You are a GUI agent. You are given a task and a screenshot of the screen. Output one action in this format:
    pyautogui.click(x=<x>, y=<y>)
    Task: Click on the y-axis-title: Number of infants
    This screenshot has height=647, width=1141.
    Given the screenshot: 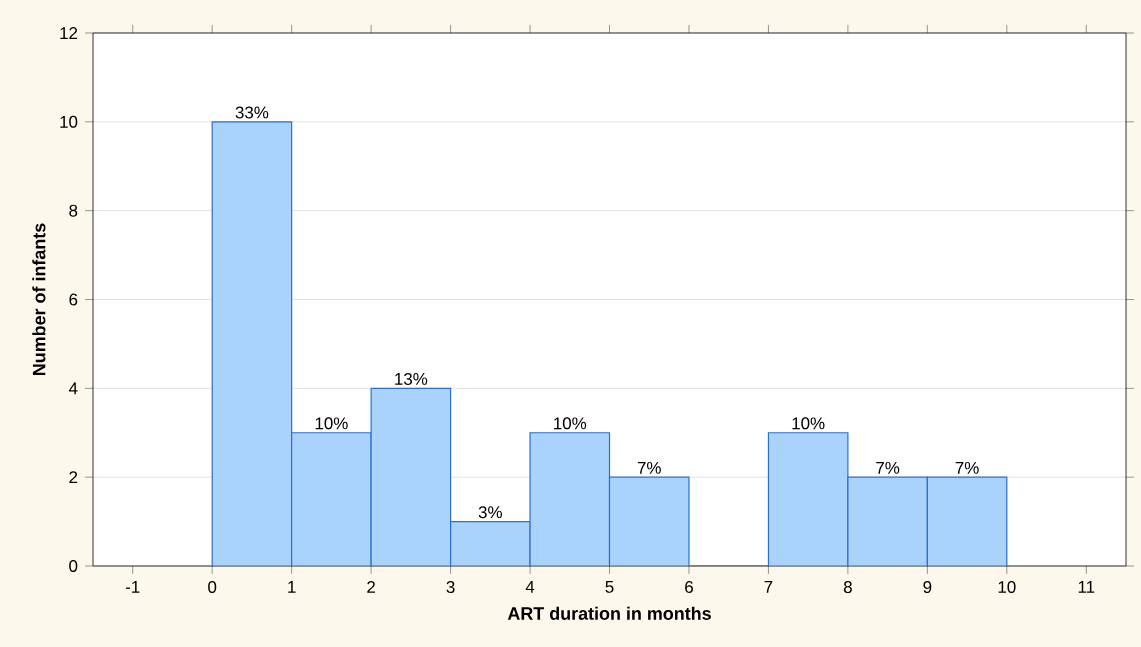 What is the action you would take?
    pyautogui.click(x=39, y=299)
    